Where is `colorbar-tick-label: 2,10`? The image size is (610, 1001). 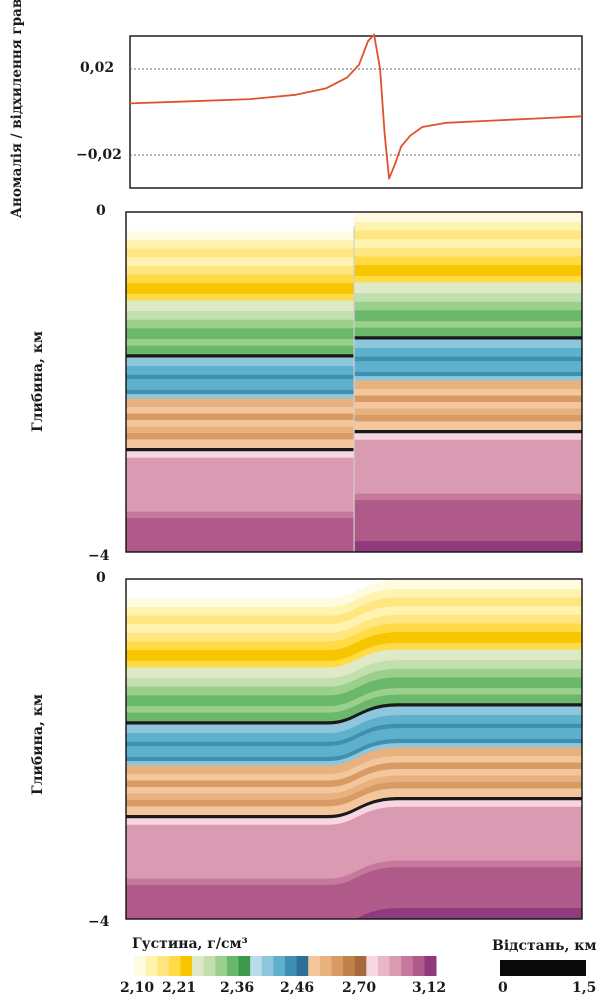 colorbar-tick-label: 2,10 is located at coordinates (137, 988).